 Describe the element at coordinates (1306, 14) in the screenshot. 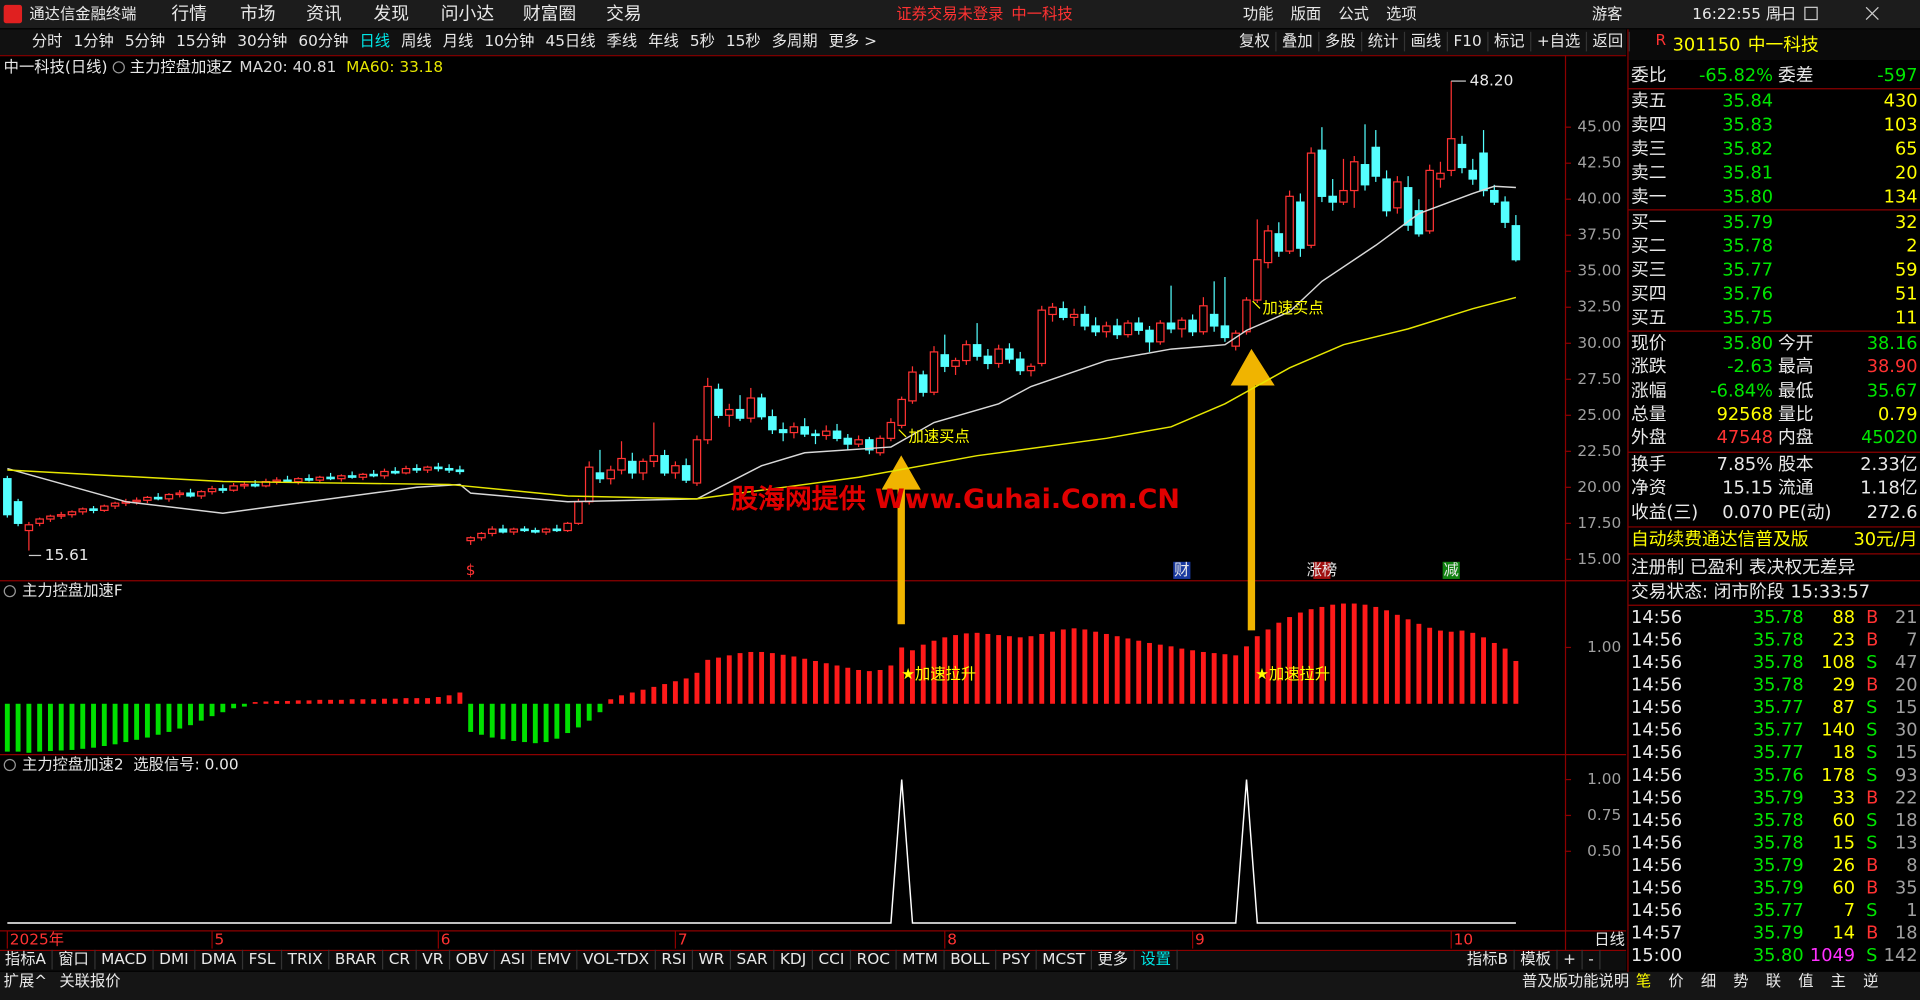

I see `menu-item: 版面` at that location.